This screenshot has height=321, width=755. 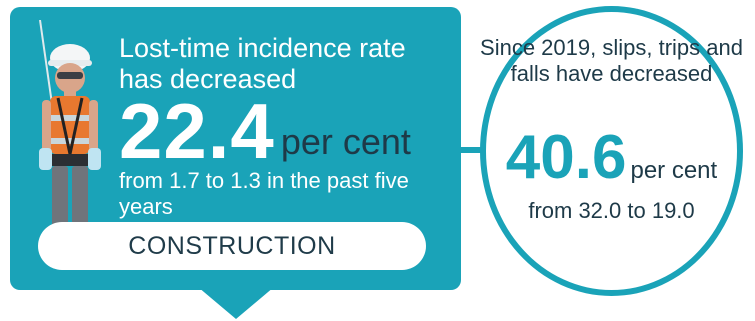 What do you see at coordinates (566, 157) in the screenshot?
I see `falls-value: 40.6` at bounding box center [566, 157].